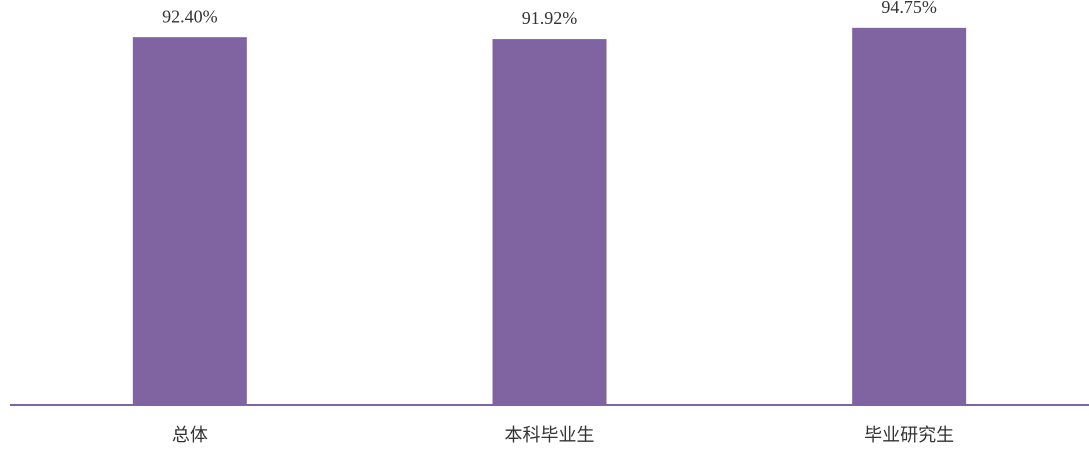 This screenshot has height=452, width=1089. I want to click on x-tick-label: 毕业研究生, so click(909, 435).